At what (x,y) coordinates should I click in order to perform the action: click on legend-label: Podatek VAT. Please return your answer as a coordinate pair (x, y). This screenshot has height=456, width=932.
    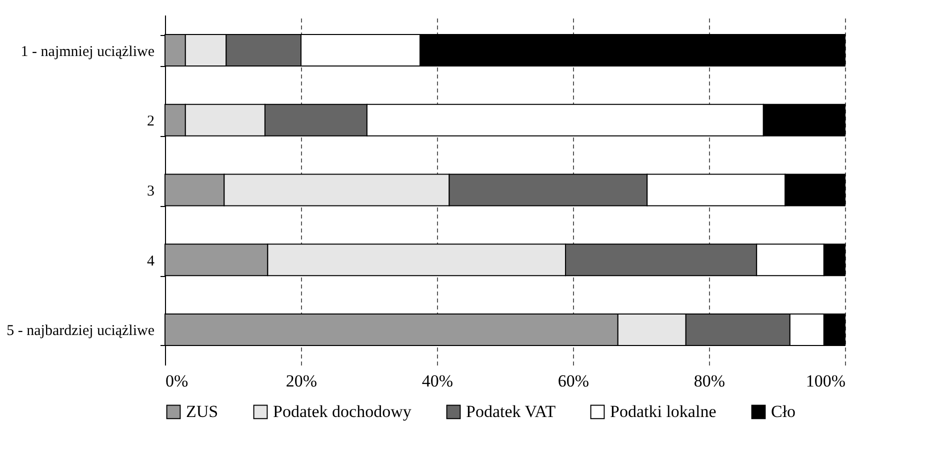
    Looking at the image, I should click on (511, 411).